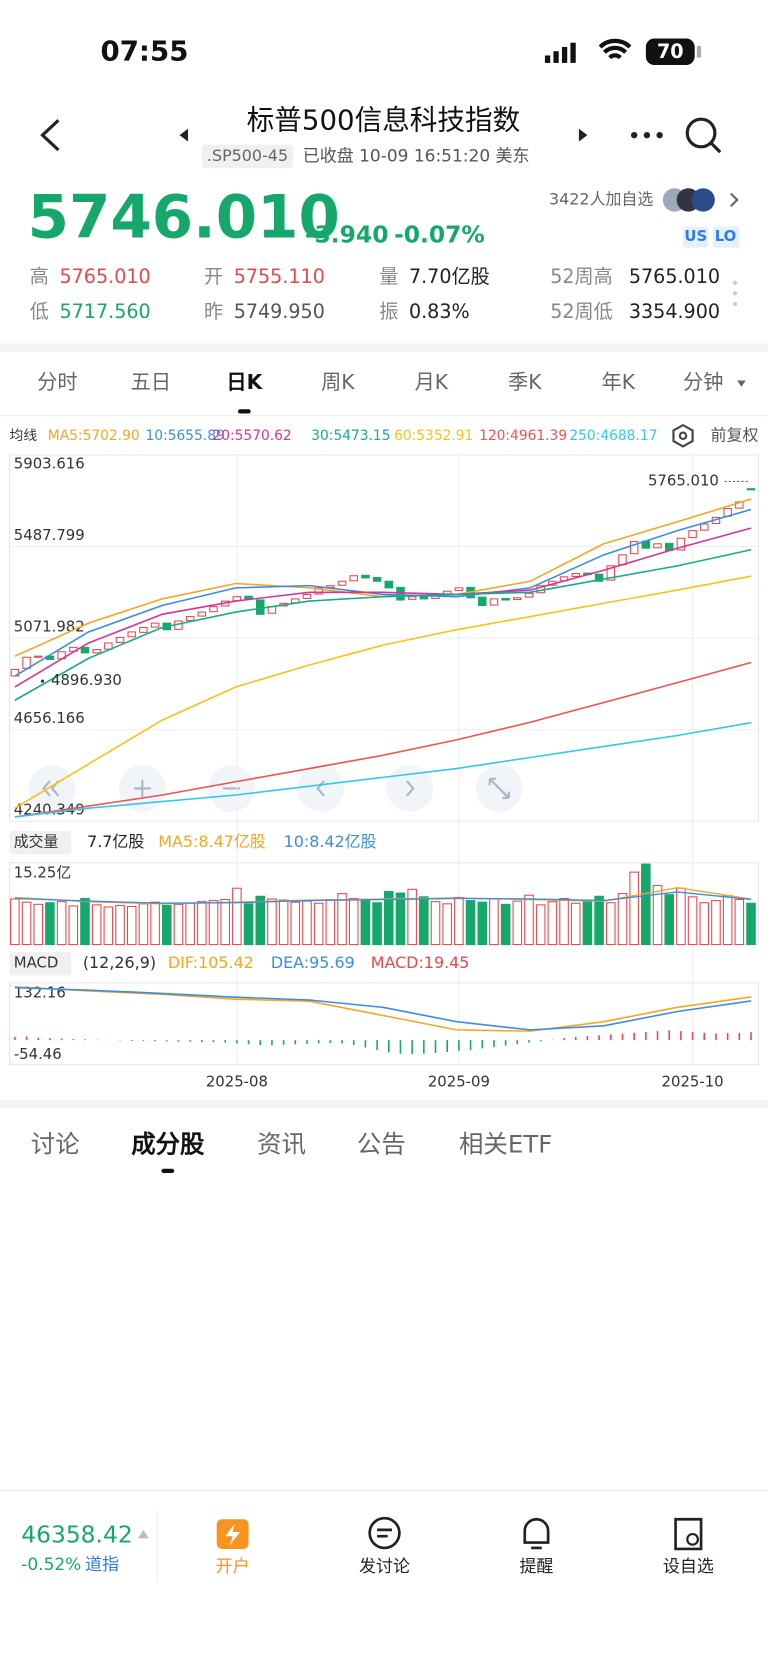 The height and width of the screenshot is (1665, 768). I want to click on volume-ma-line, so click(383, 897).